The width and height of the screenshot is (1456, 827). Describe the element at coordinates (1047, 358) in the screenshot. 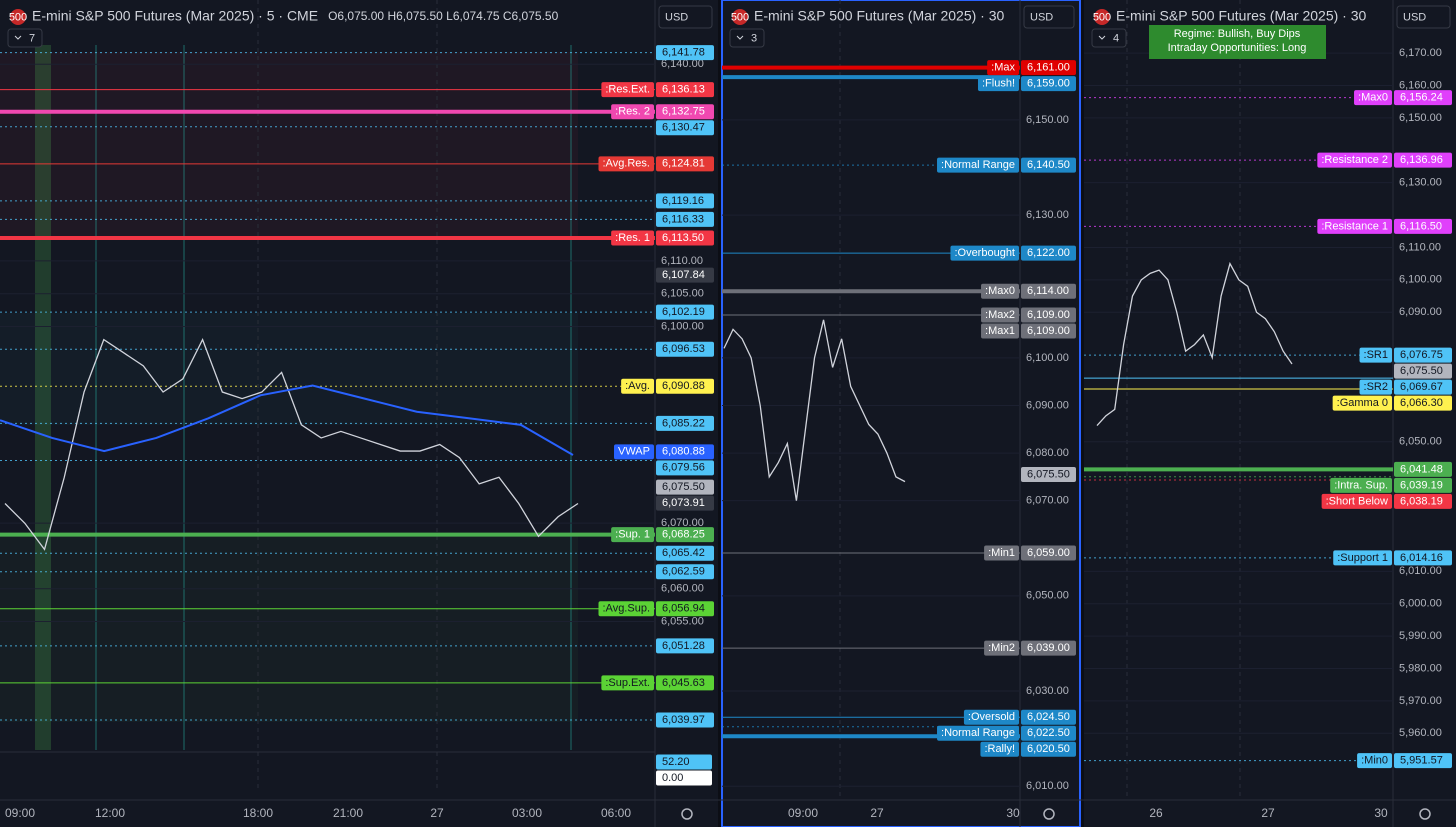

I see `y-tick-label: 6,100.00` at that location.